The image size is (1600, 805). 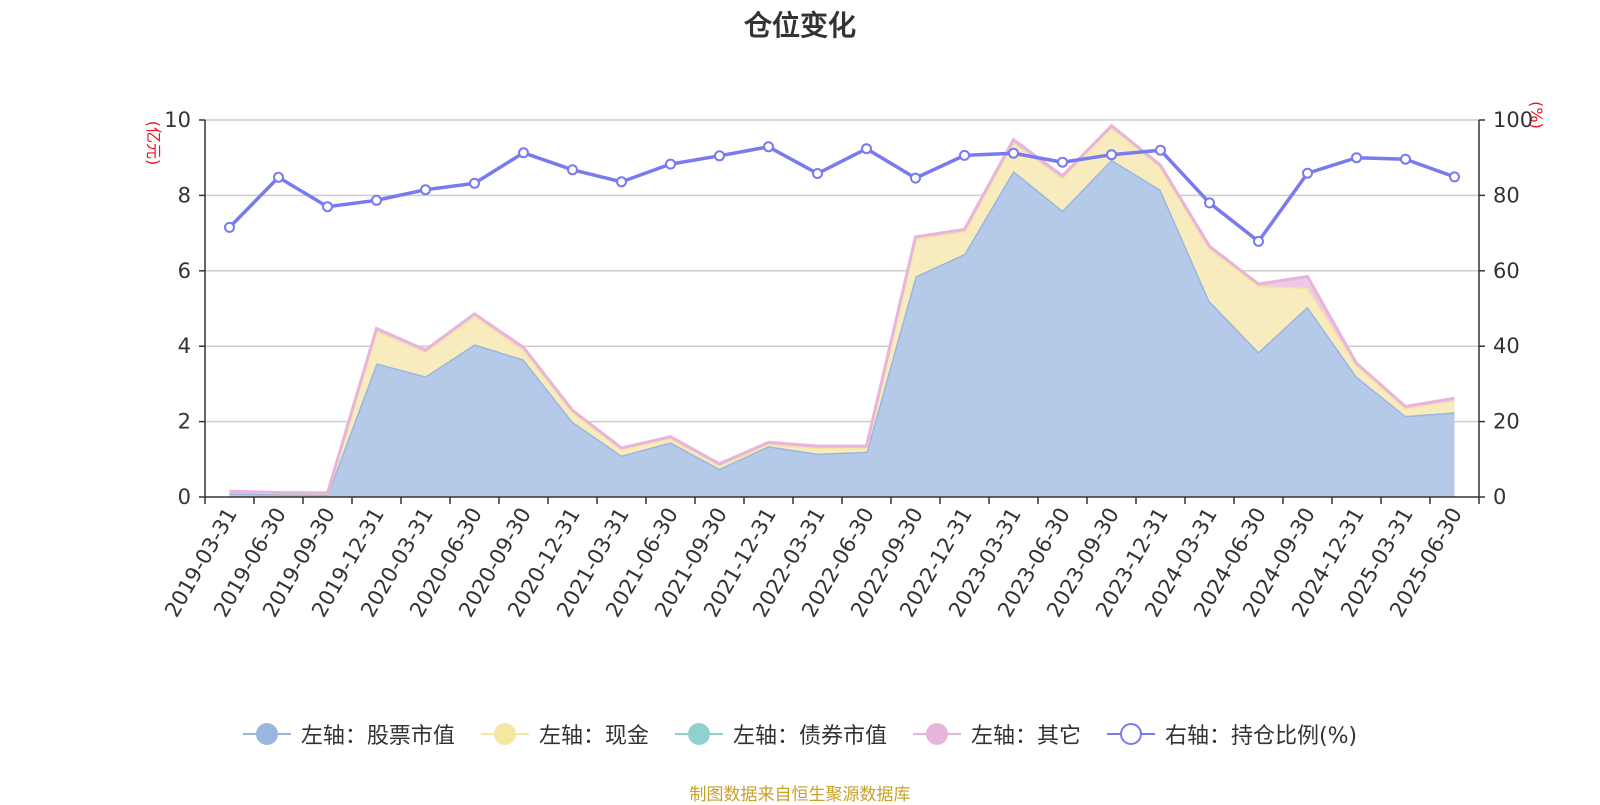 I want to click on legend-label: 左轴：股票市值, so click(x=377, y=736).